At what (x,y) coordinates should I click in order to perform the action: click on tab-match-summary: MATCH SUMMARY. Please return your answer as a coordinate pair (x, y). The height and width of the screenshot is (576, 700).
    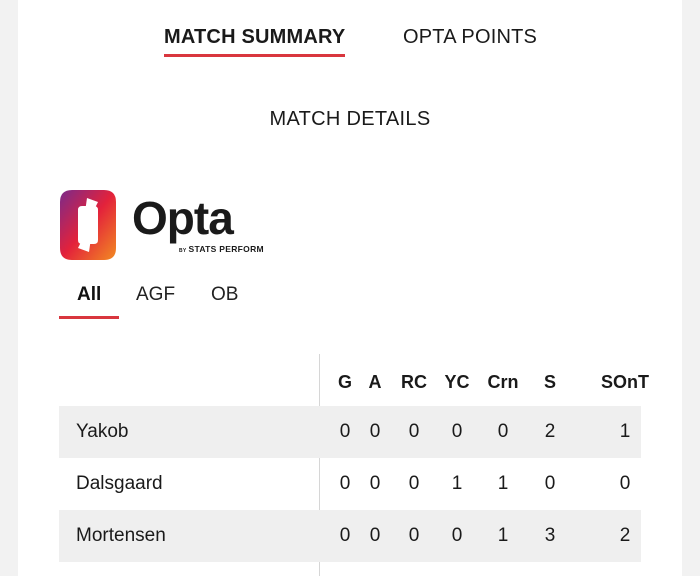
    Looking at the image, I should click on (255, 41).